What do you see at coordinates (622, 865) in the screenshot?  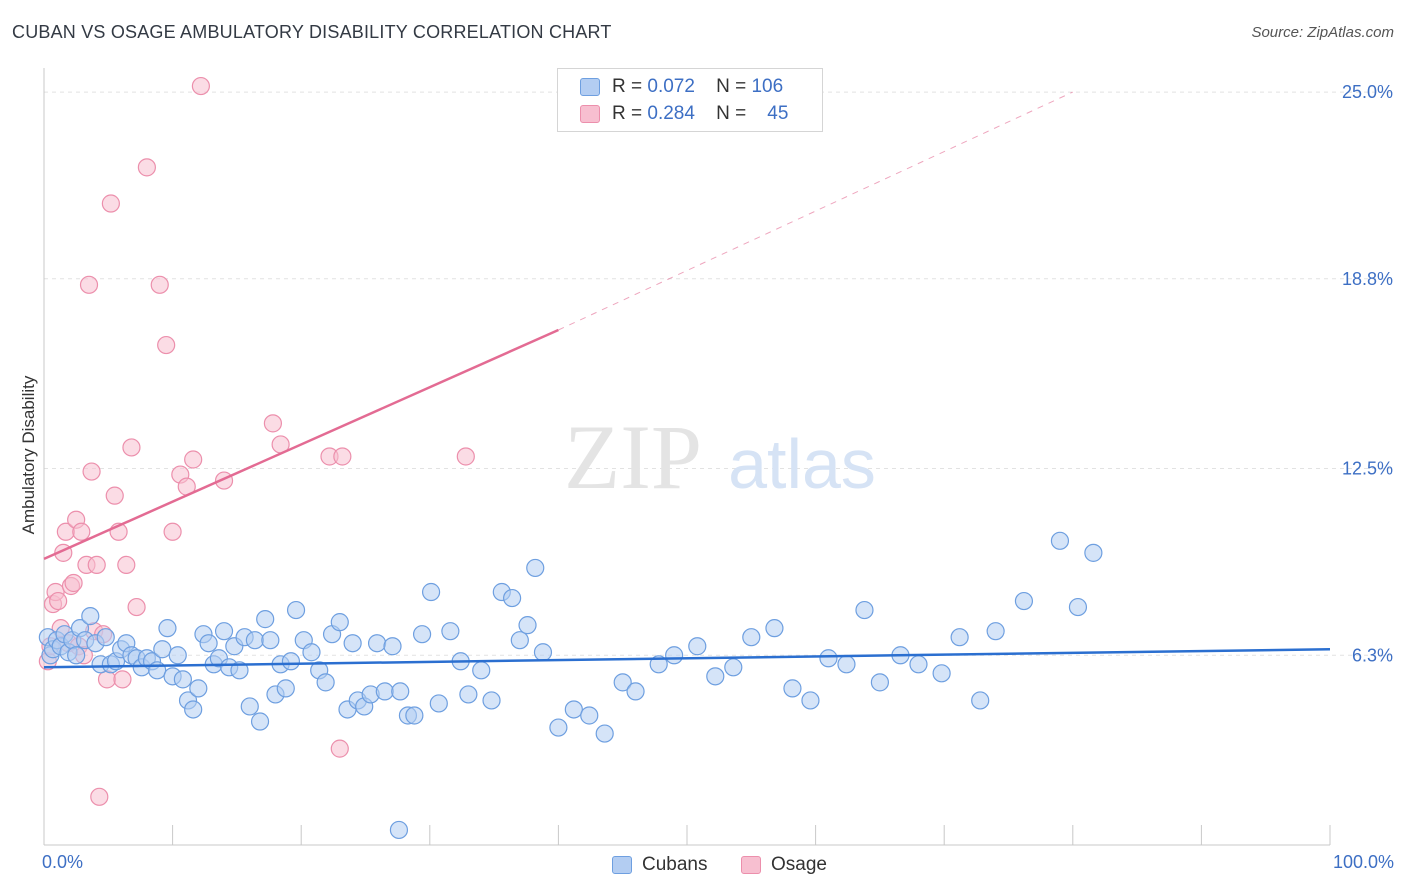 I see `cubans-swatch` at bounding box center [622, 865].